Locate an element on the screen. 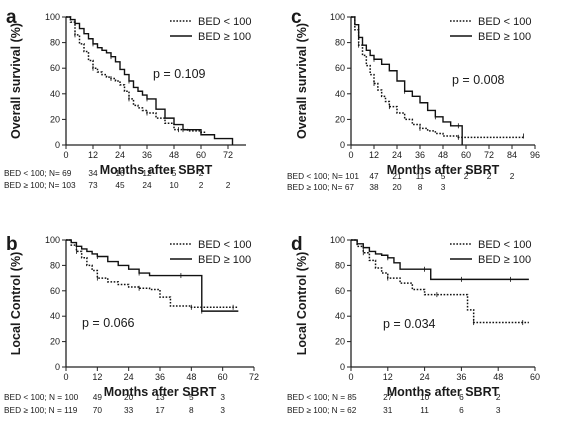 The width and height of the screenshot is (567, 422). risk-row-label: BED ≥ 100; N = 119 is located at coordinates (41, 410).